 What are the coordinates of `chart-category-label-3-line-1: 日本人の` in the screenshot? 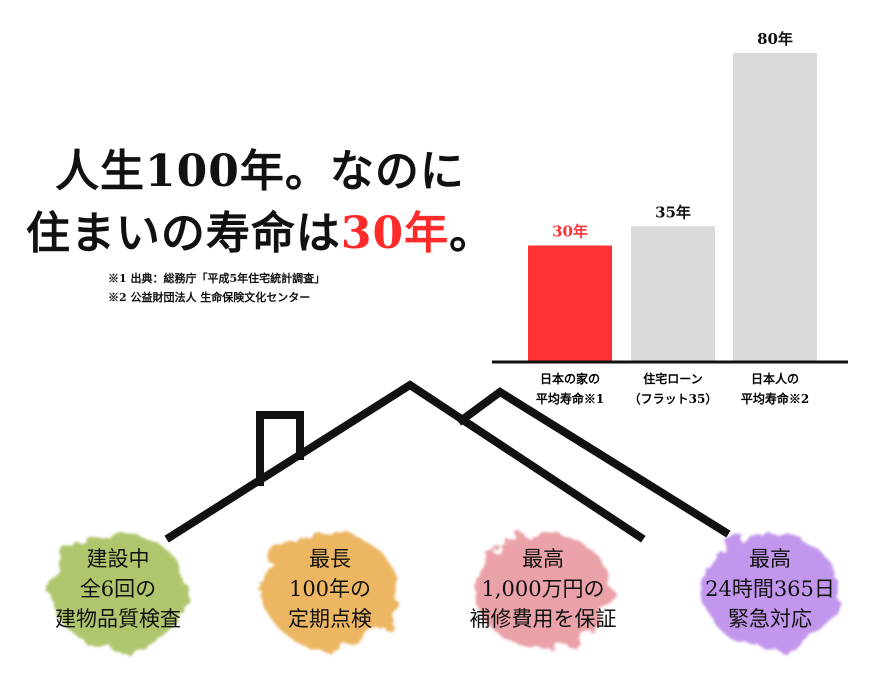 It's located at (775, 378).